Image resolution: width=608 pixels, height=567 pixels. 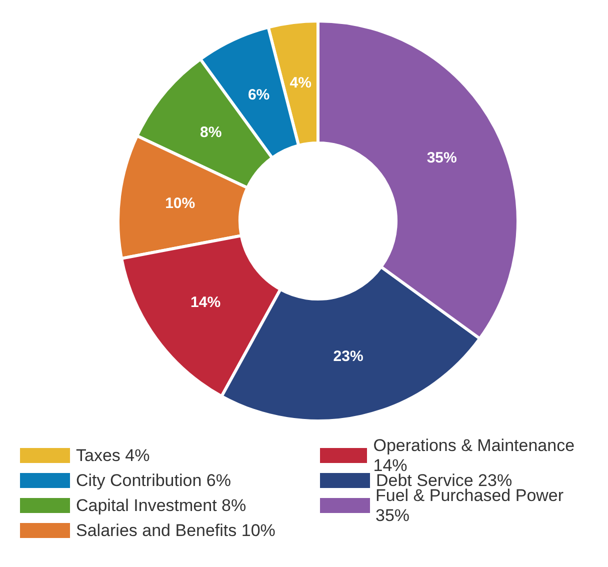 What do you see at coordinates (441, 157) in the screenshot?
I see `data-label: 35%` at bounding box center [441, 157].